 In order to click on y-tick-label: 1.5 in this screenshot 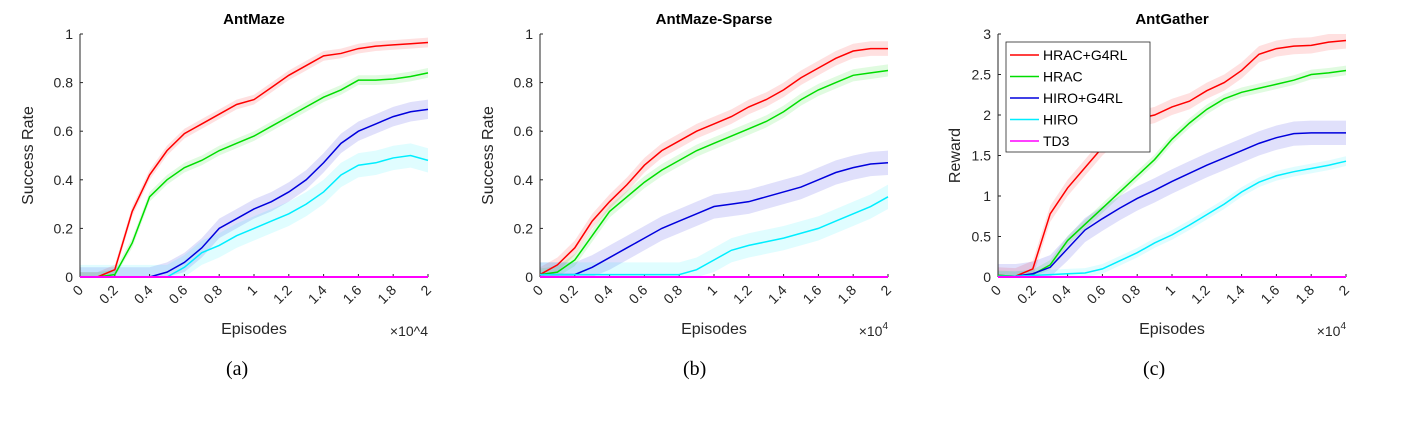, I will do `click(982, 156)`.